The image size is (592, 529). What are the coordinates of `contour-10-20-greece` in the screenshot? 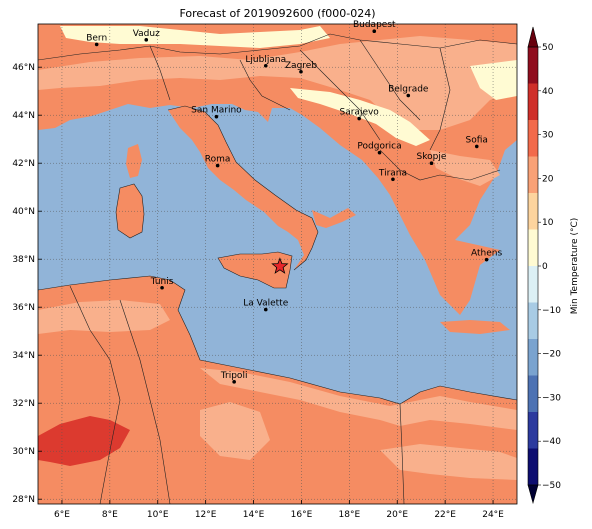 It's located at (465, 168).